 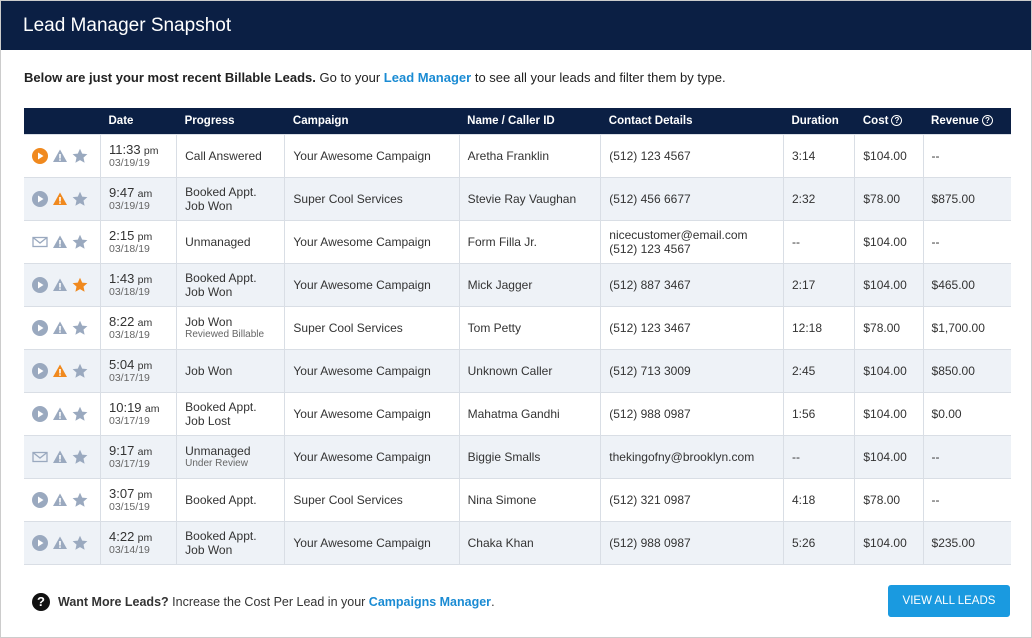 I want to click on time: 4:22, so click(x=122, y=536).